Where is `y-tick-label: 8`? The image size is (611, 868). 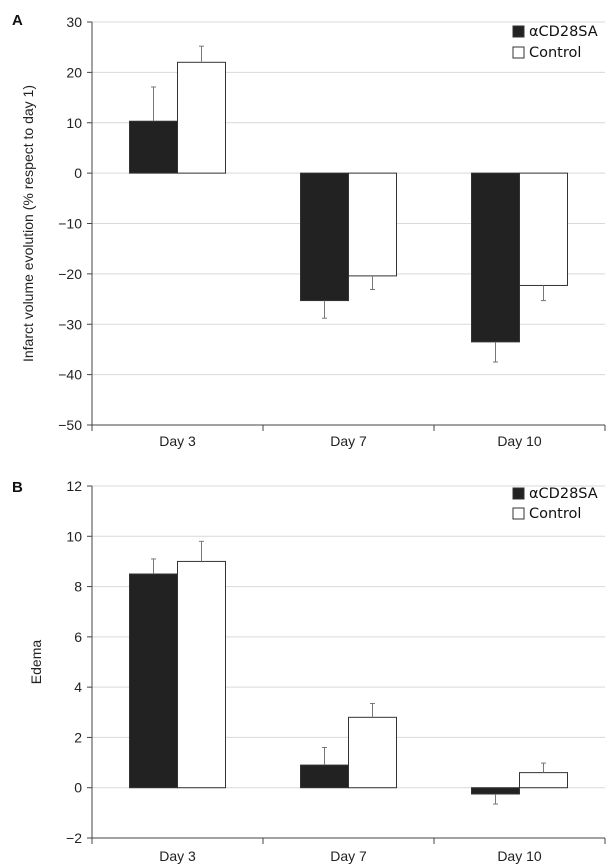
y-tick-label: 8 is located at coordinates (78, 587).